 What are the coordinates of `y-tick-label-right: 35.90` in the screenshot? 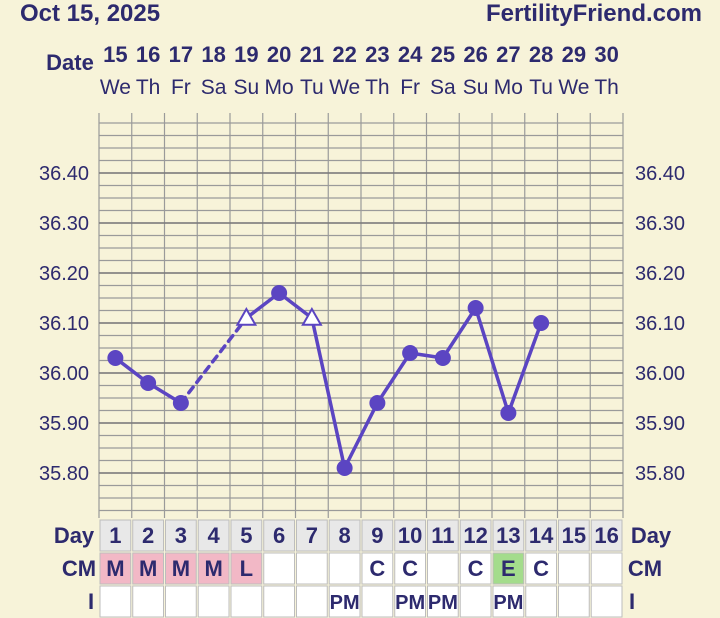 It's located at (660, 424).